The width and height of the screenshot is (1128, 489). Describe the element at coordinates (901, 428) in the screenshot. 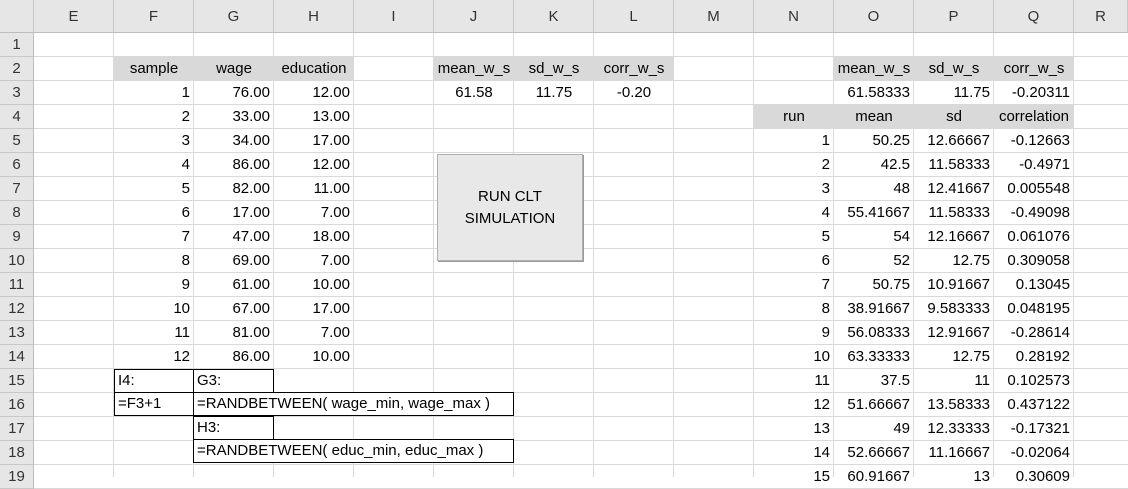

I see `mean-cell: 49` at that location.